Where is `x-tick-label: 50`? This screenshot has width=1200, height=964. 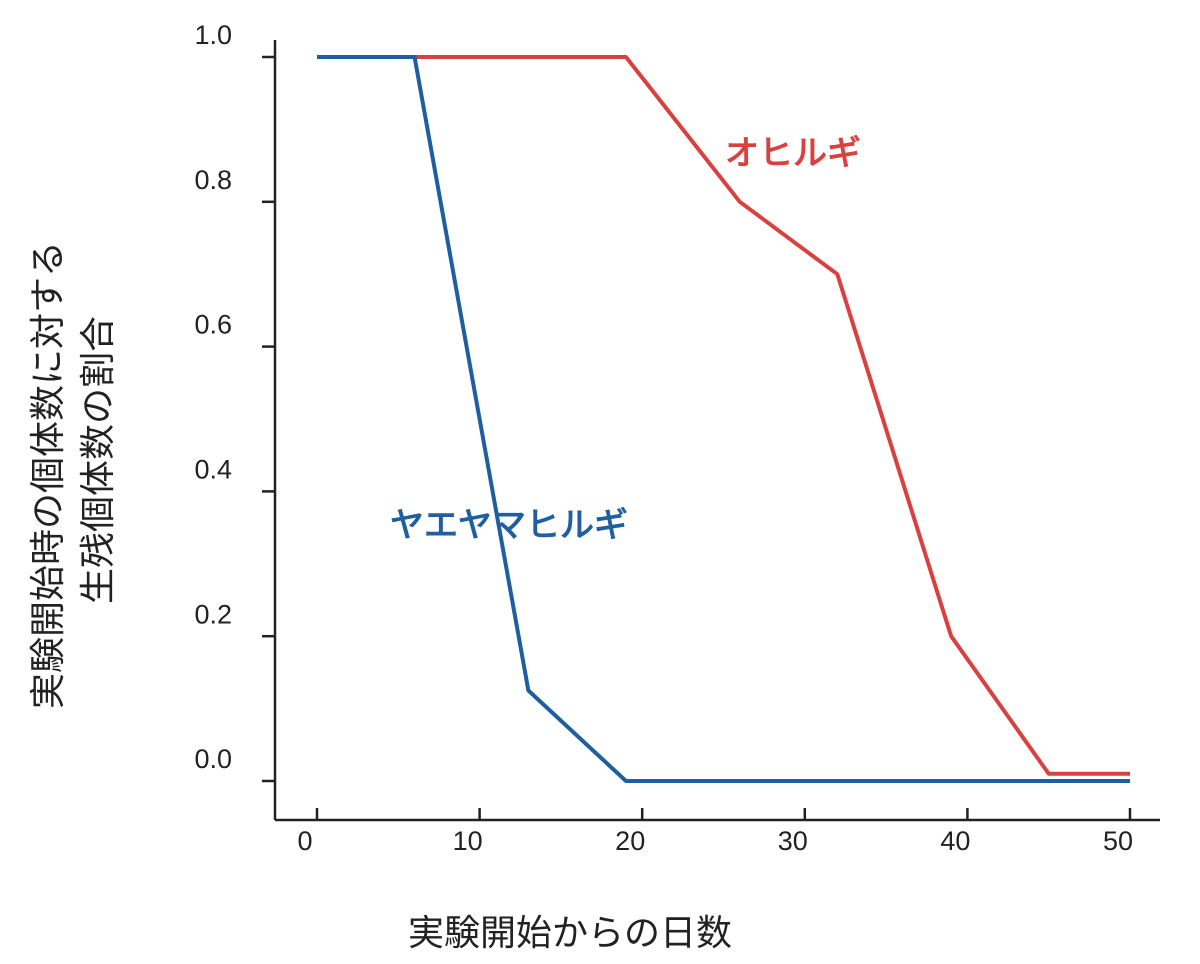 x-tick-label: 50 is located at coordinates (1118, 841).